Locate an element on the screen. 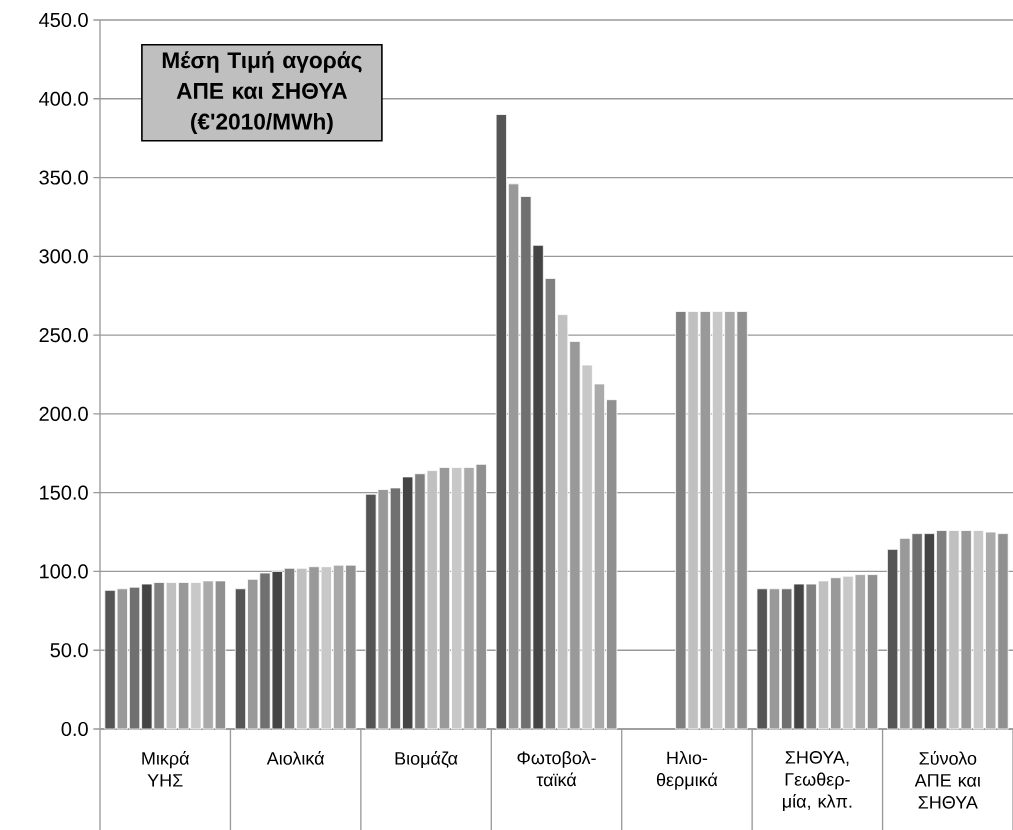  x-tick-label: Φωτοβολ-ταϊκά is located at coordinates (556, 769).